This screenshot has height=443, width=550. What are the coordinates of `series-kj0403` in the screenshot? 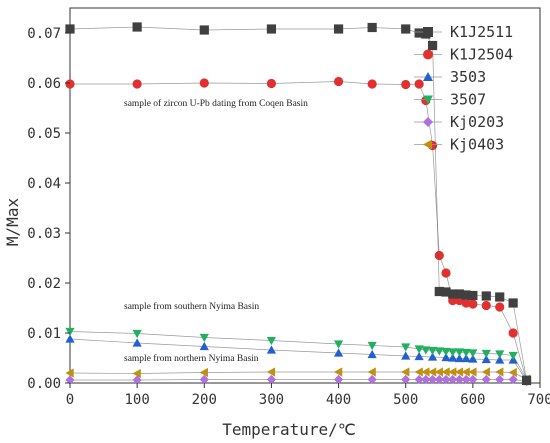 It's located at (298, 375).